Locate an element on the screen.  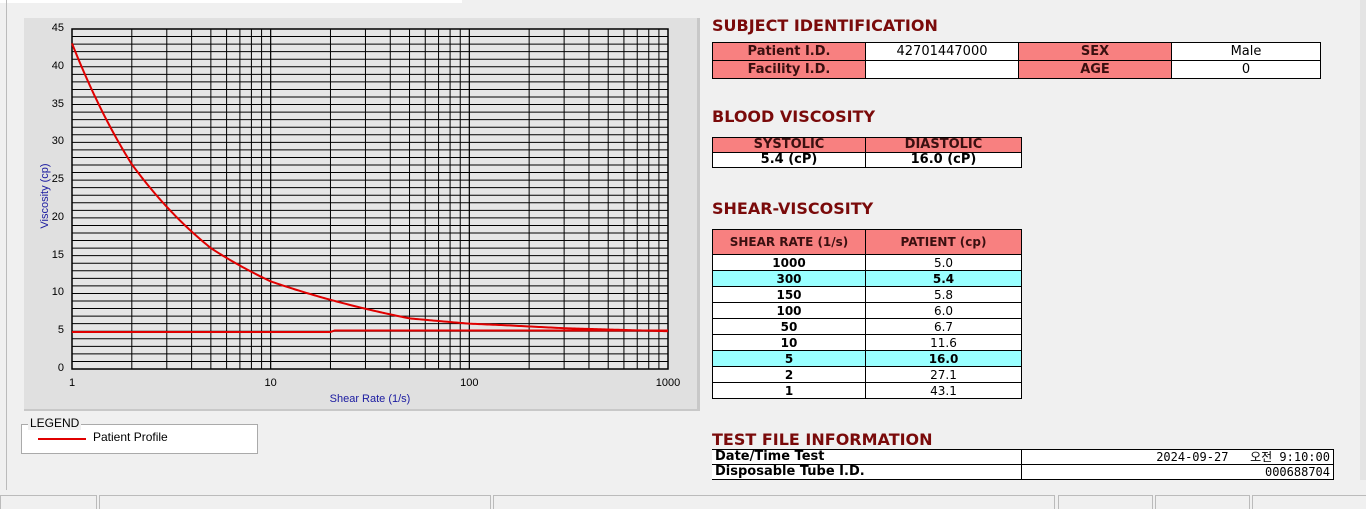
y-tick-label: 5 is located at coordinates (60, 330).